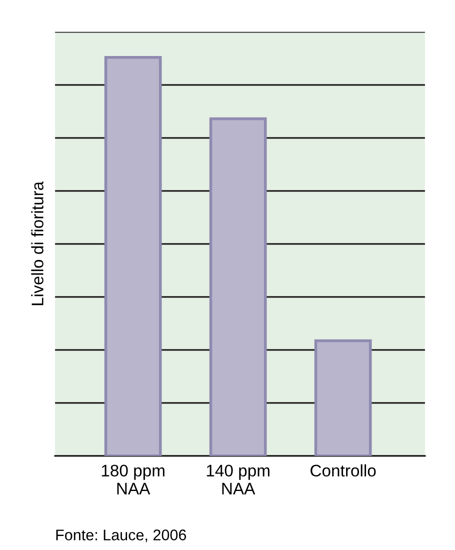 This screenshot has width=455, height=550. I want to click on x-tick-label: 180 ppm NAA, so click(133, 479).